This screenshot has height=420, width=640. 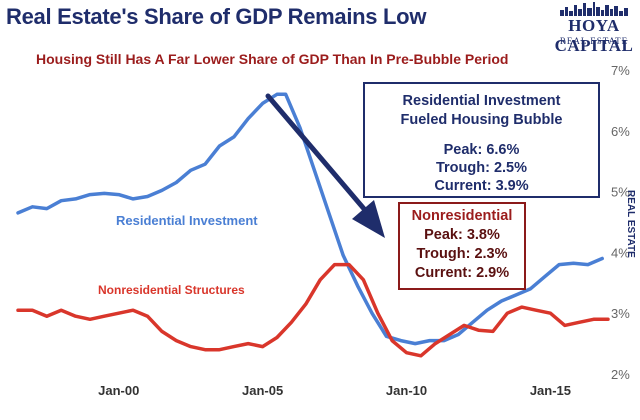 I want to click on logo-subtext: REAL ESTATE, so click(x=594, y=41).